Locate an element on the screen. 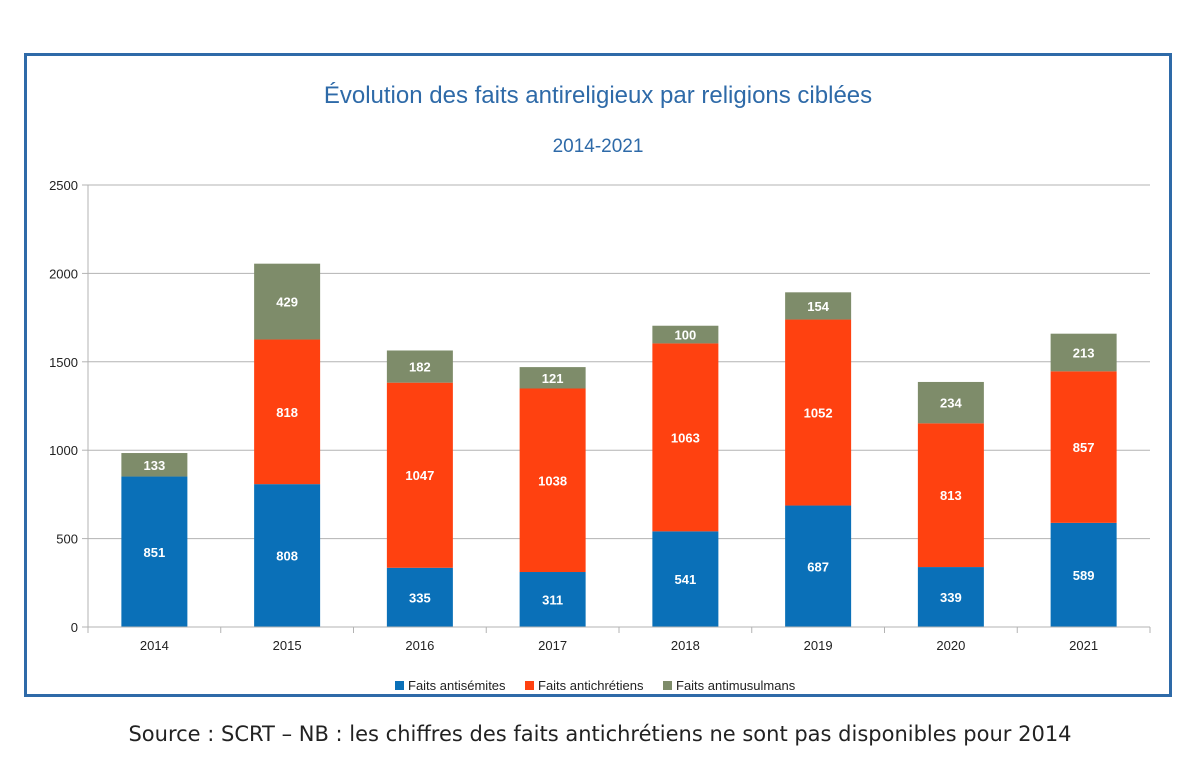 The height and width of the screenshot is (776, 1200). data-label: 121 is located at coordinates (553, 378).